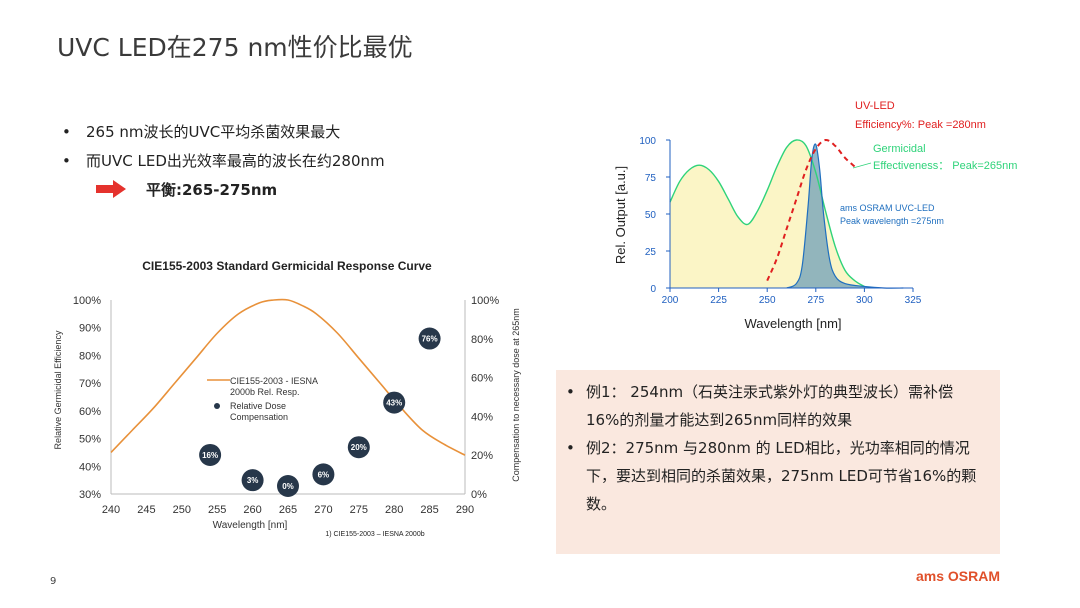 The height and width of the screenshot is (608, 1080). Describe the element at coordinates (670, 300) in the screenshot. I see `x-tick-label: 200` at that location.